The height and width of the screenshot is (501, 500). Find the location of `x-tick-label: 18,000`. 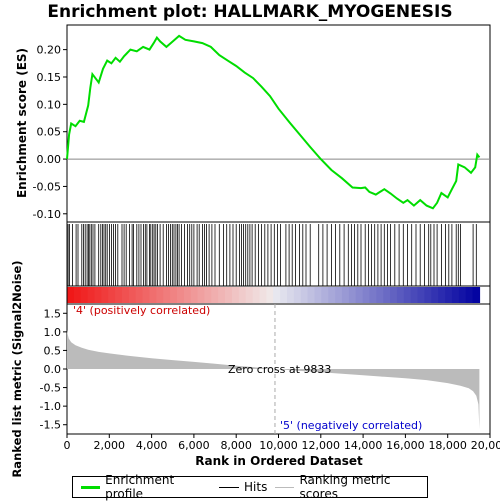

x-tick-label: 18,000 is located at coordinates (447, 445).